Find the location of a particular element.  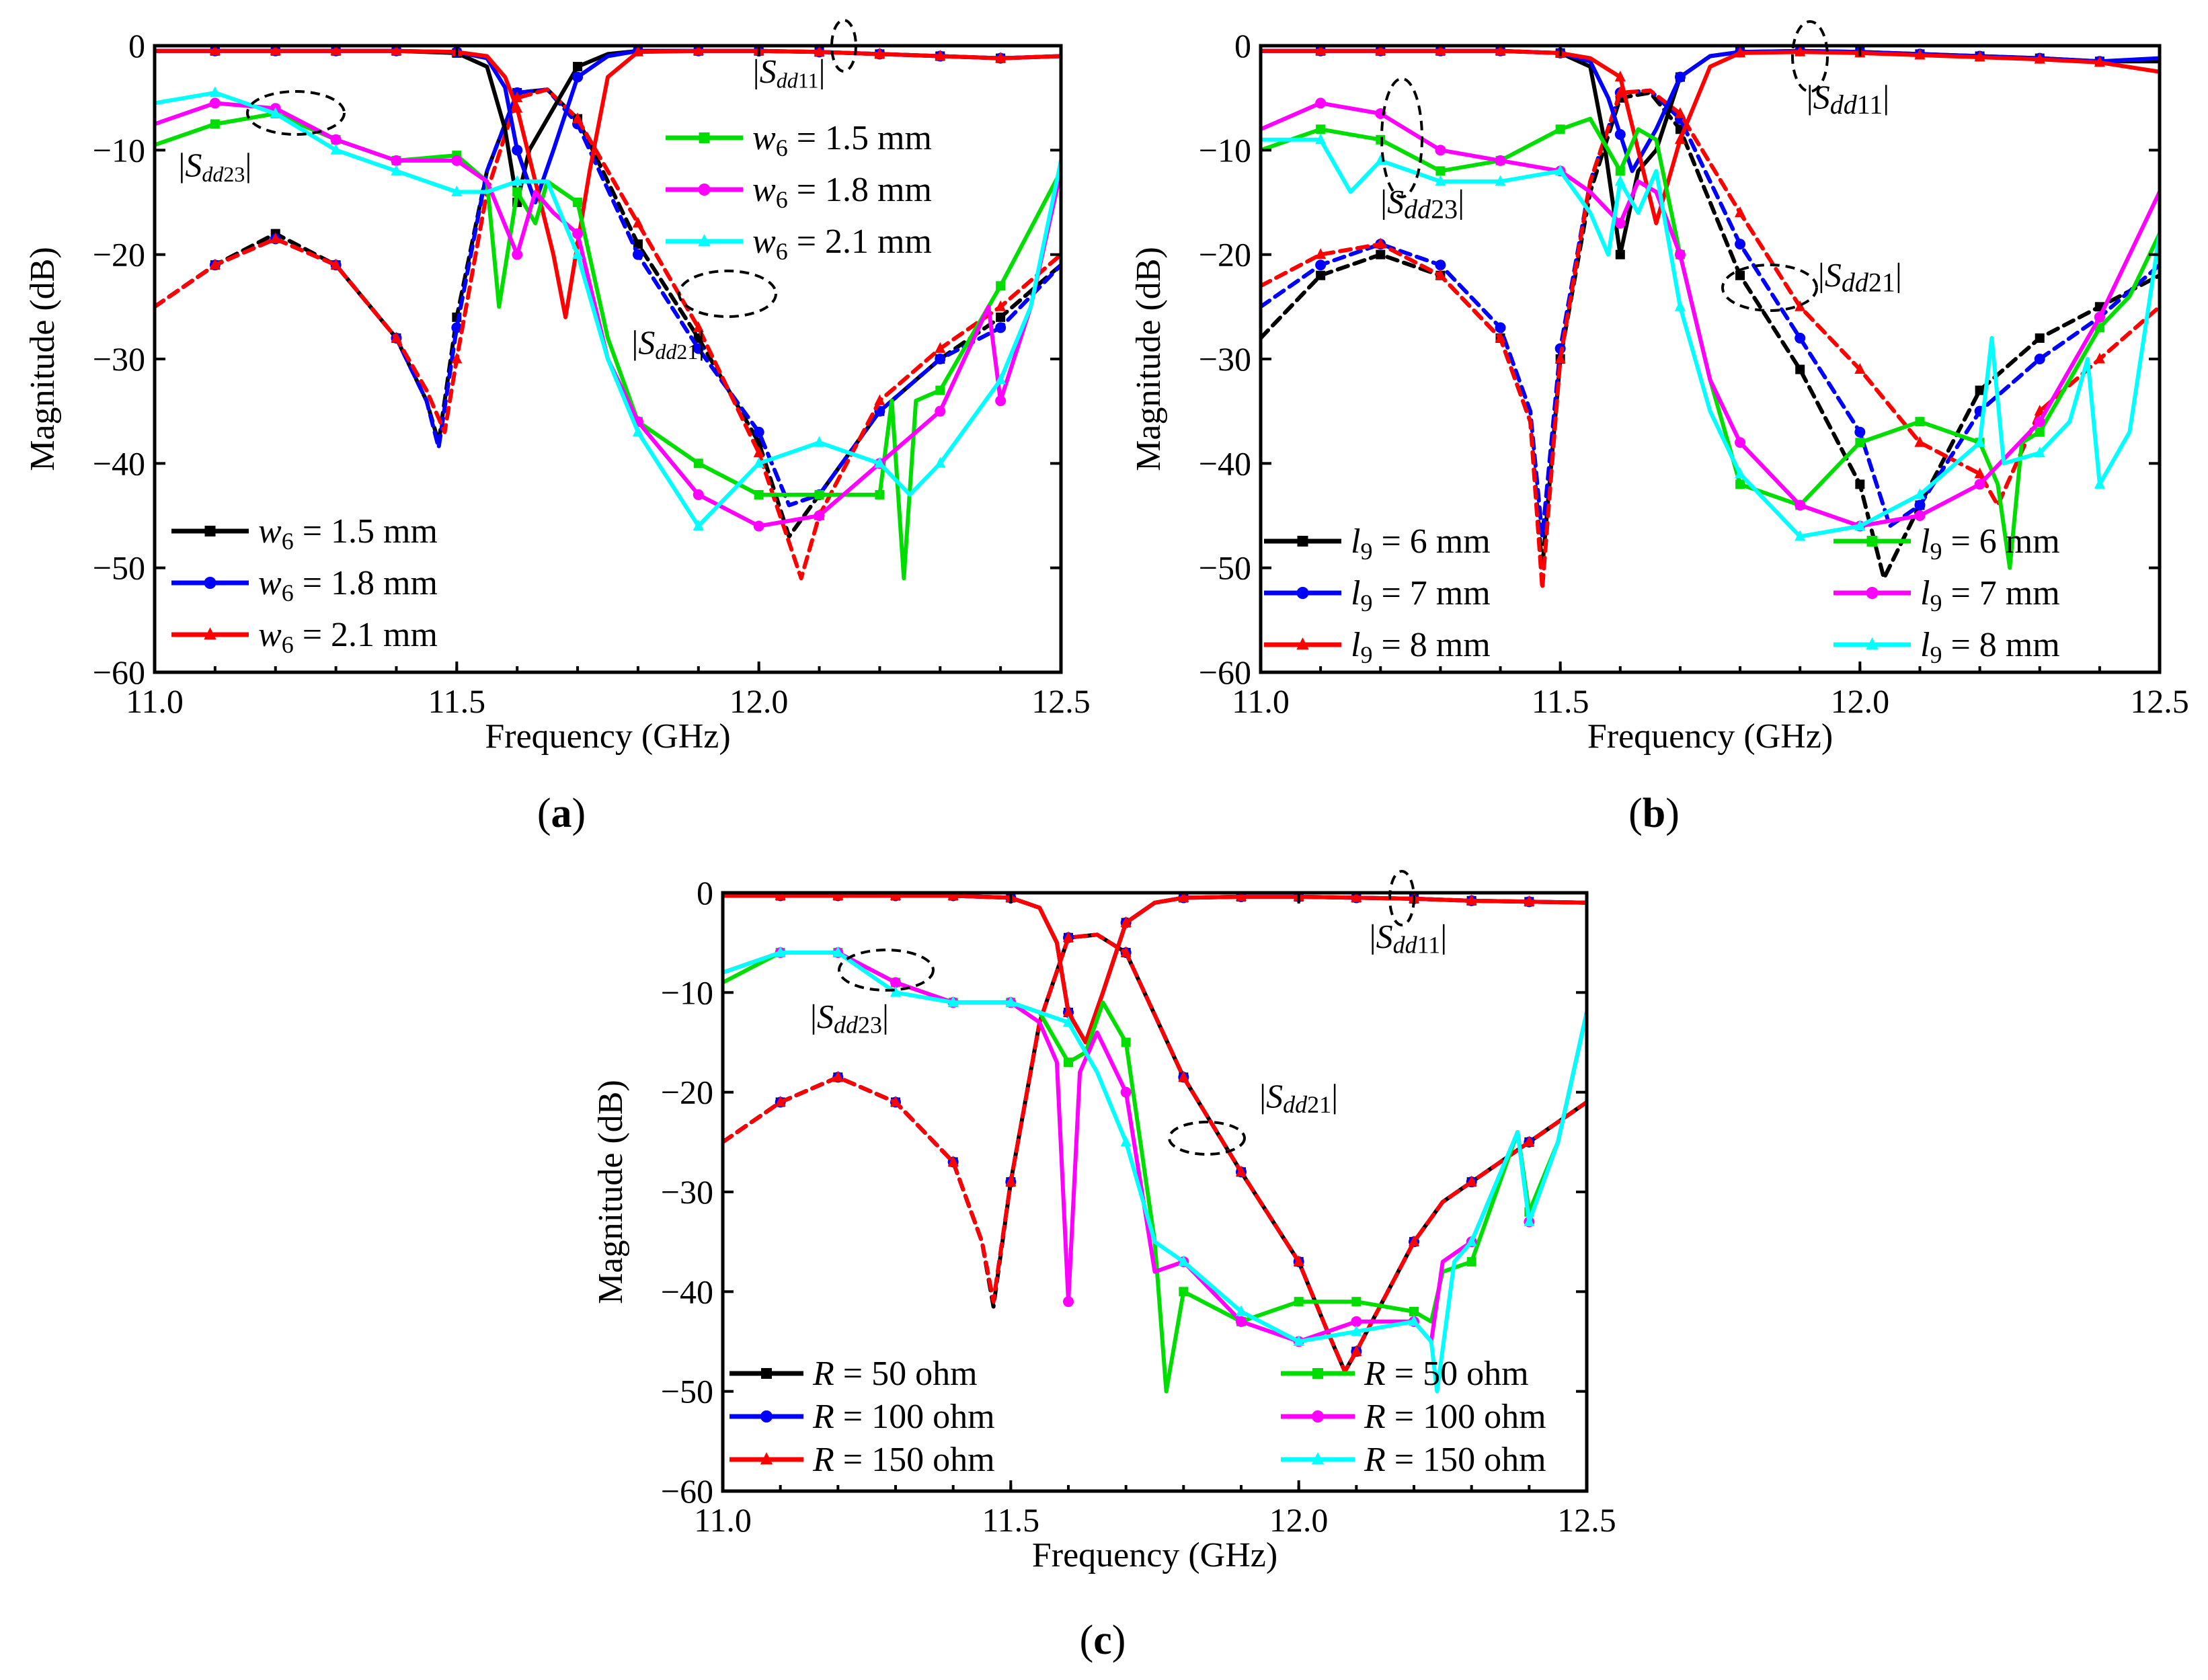

x-tick-label: 11.5 is located at coordinates (1560, 701).